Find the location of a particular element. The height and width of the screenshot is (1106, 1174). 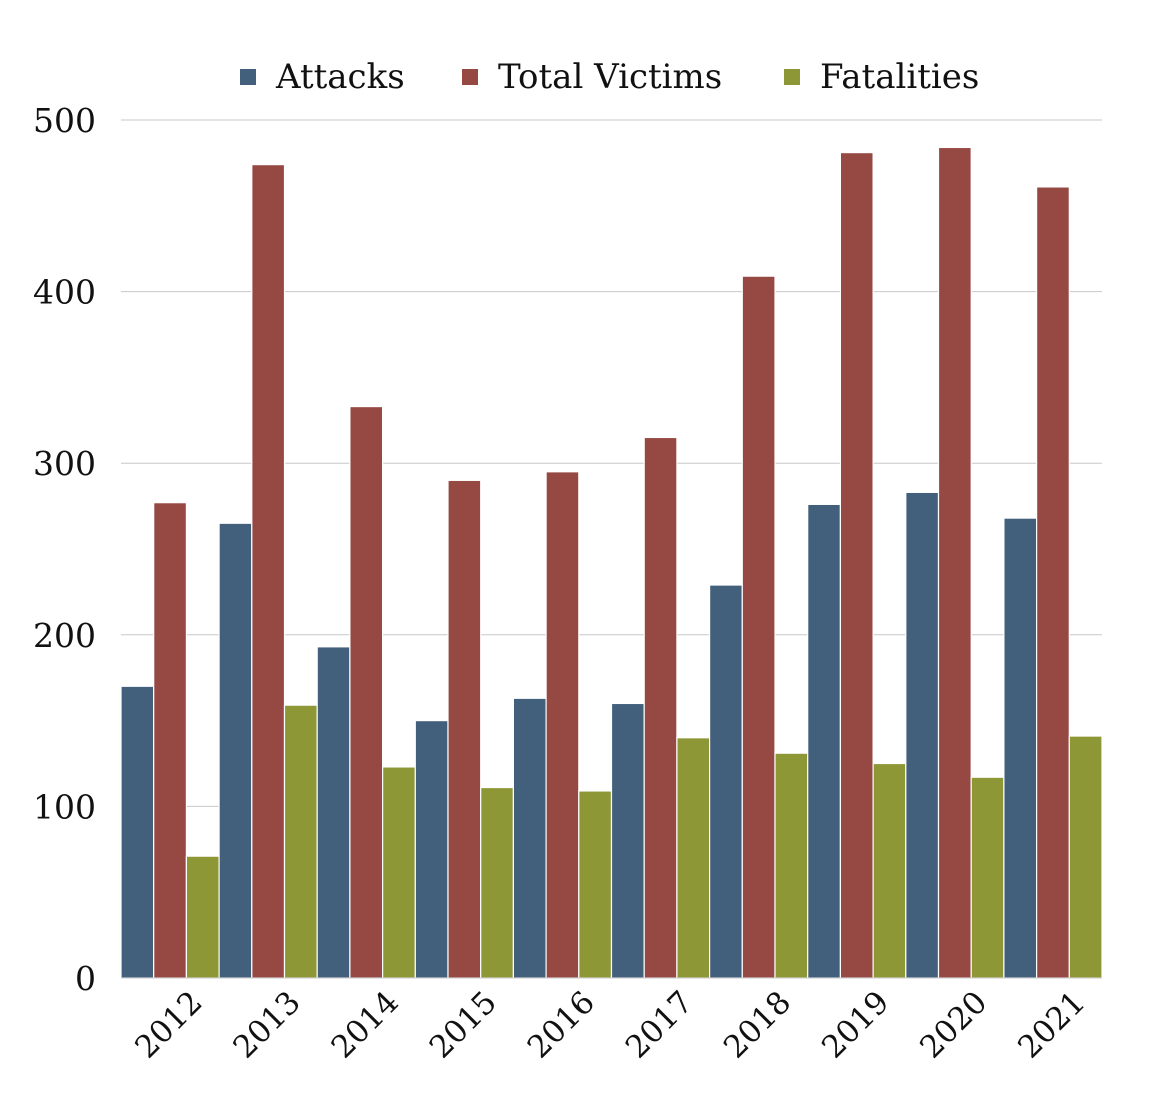

bar-total-victims-2019 is located at coordinates (856, 565).